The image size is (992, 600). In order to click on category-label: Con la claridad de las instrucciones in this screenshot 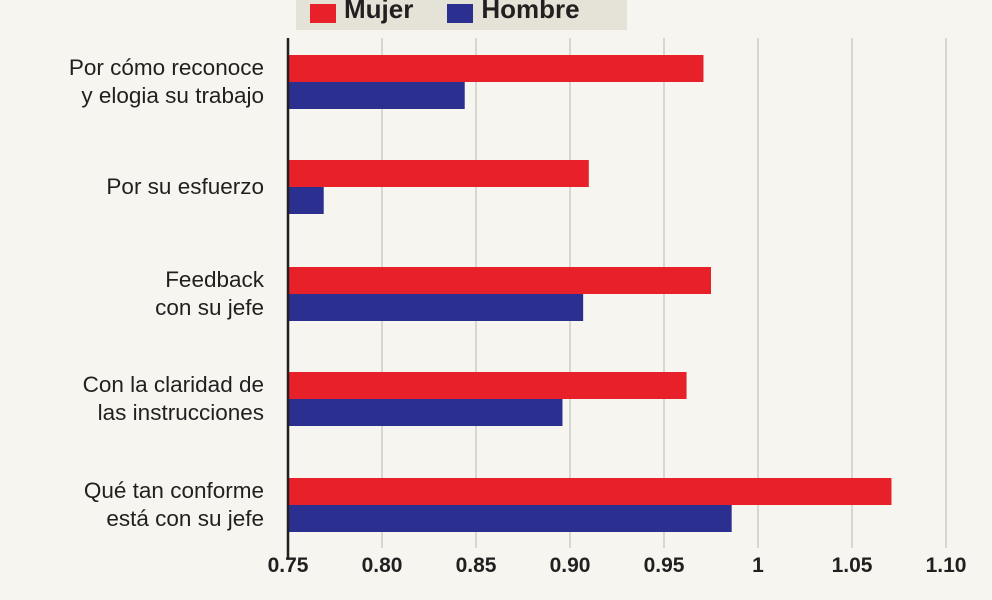, I will do `click(173, 399)`.